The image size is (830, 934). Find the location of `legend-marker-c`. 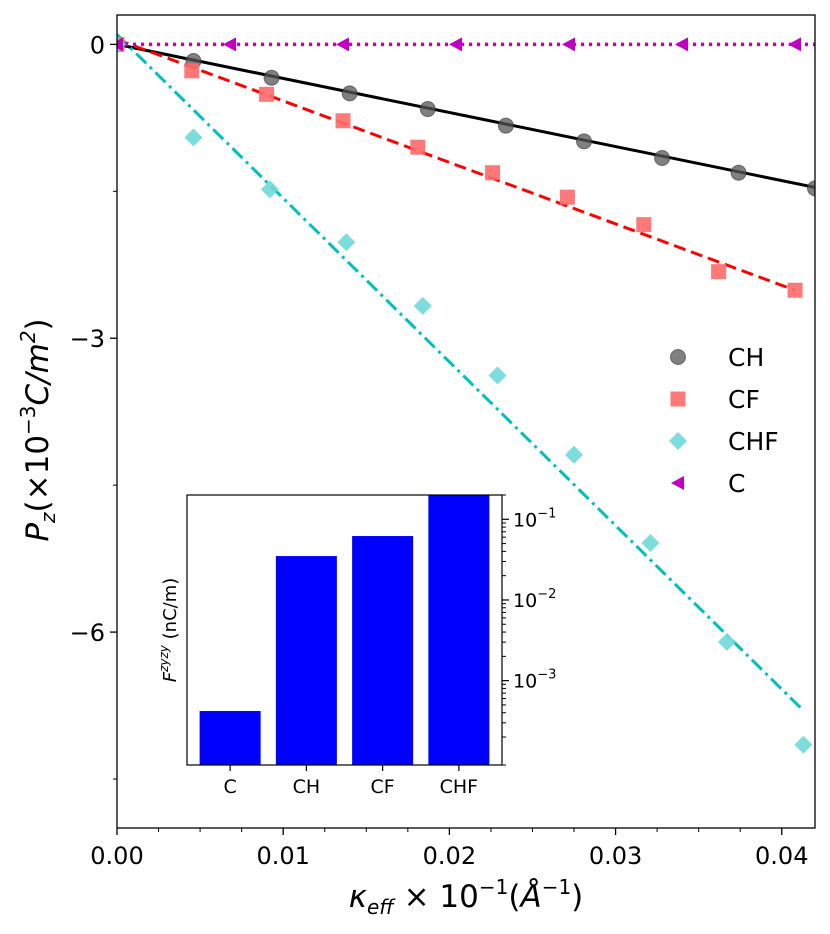

legend-marker-c is located at coordinates (677, 483).